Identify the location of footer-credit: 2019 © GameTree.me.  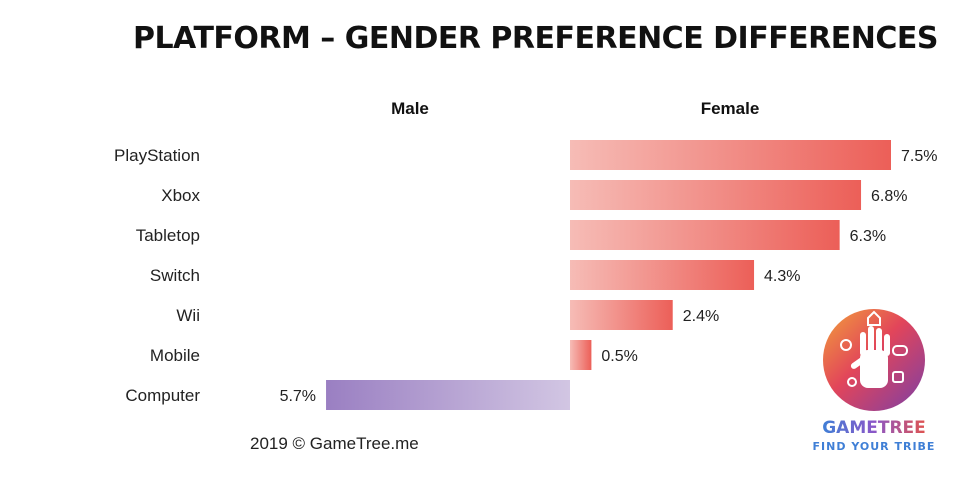
(334, 443).